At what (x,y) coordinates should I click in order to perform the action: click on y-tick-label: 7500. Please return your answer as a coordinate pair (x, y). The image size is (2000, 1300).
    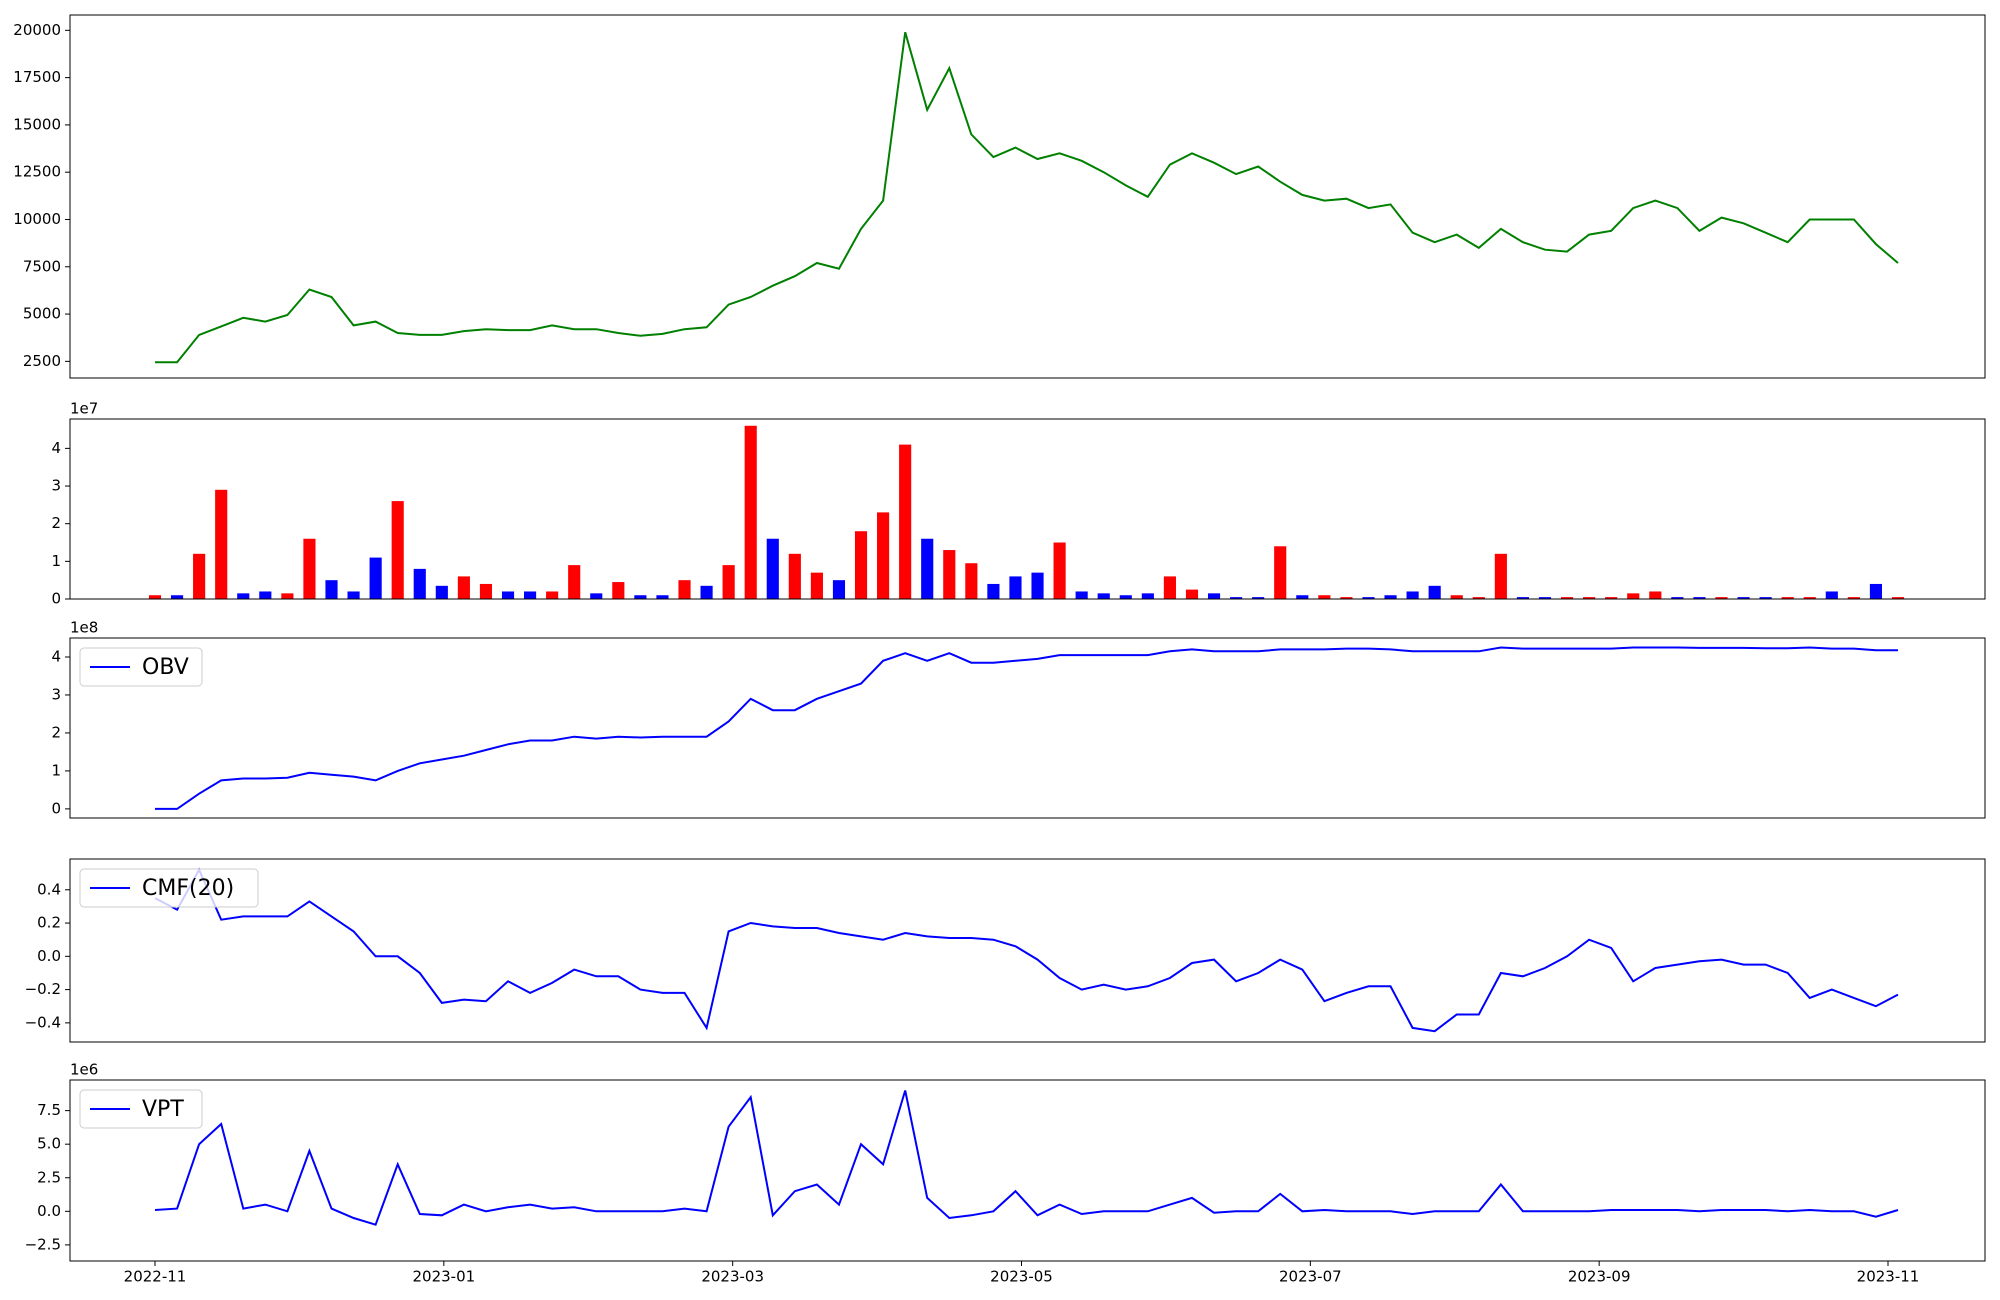
    Looking at the image, I should click on (42, 266).